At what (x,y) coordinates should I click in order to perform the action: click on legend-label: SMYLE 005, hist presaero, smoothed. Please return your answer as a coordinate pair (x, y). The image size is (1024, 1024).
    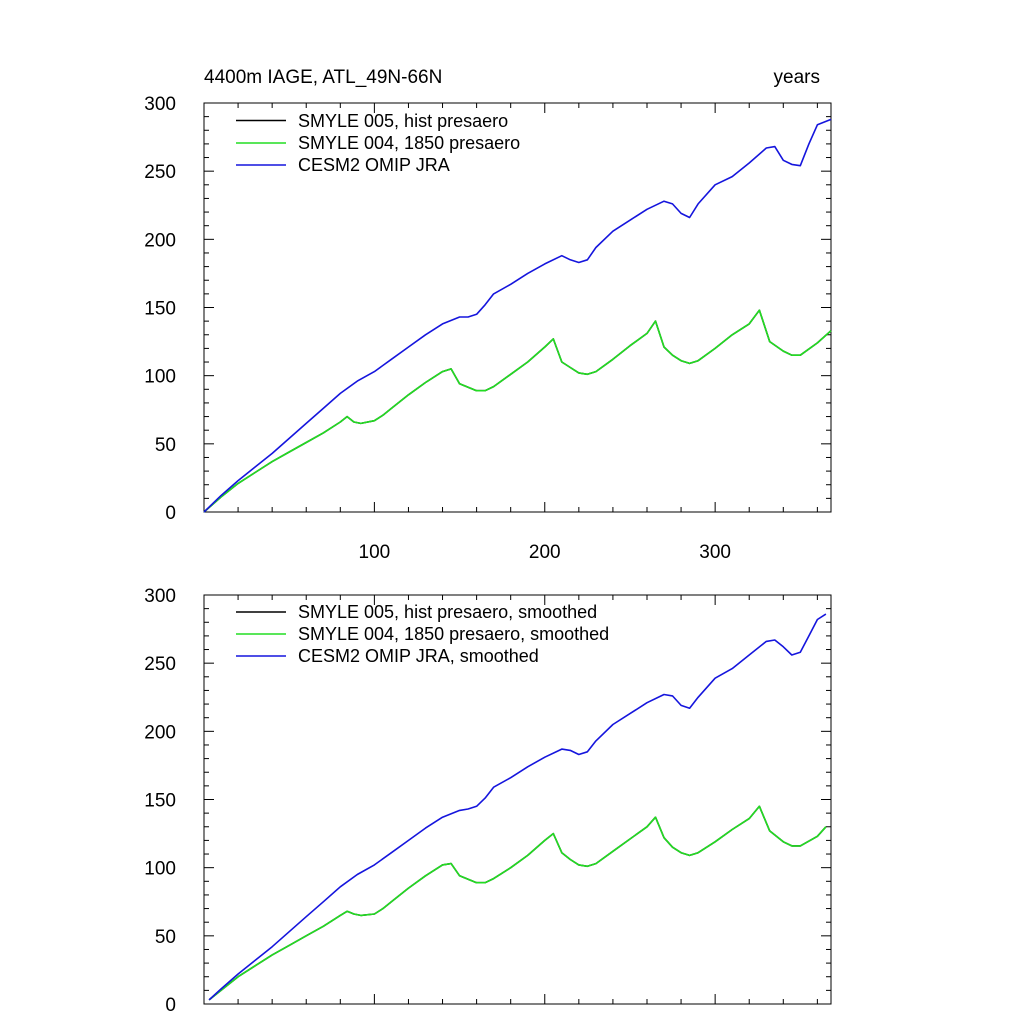
    Looking at the image, I should click on (447, 612).